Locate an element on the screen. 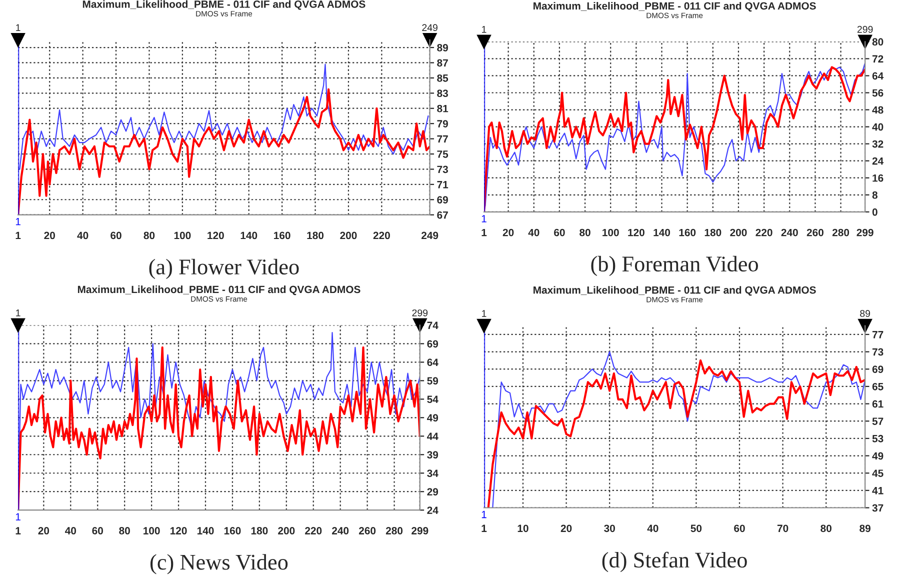  y-tick-label: 71 is located at coordinates (442, 184).